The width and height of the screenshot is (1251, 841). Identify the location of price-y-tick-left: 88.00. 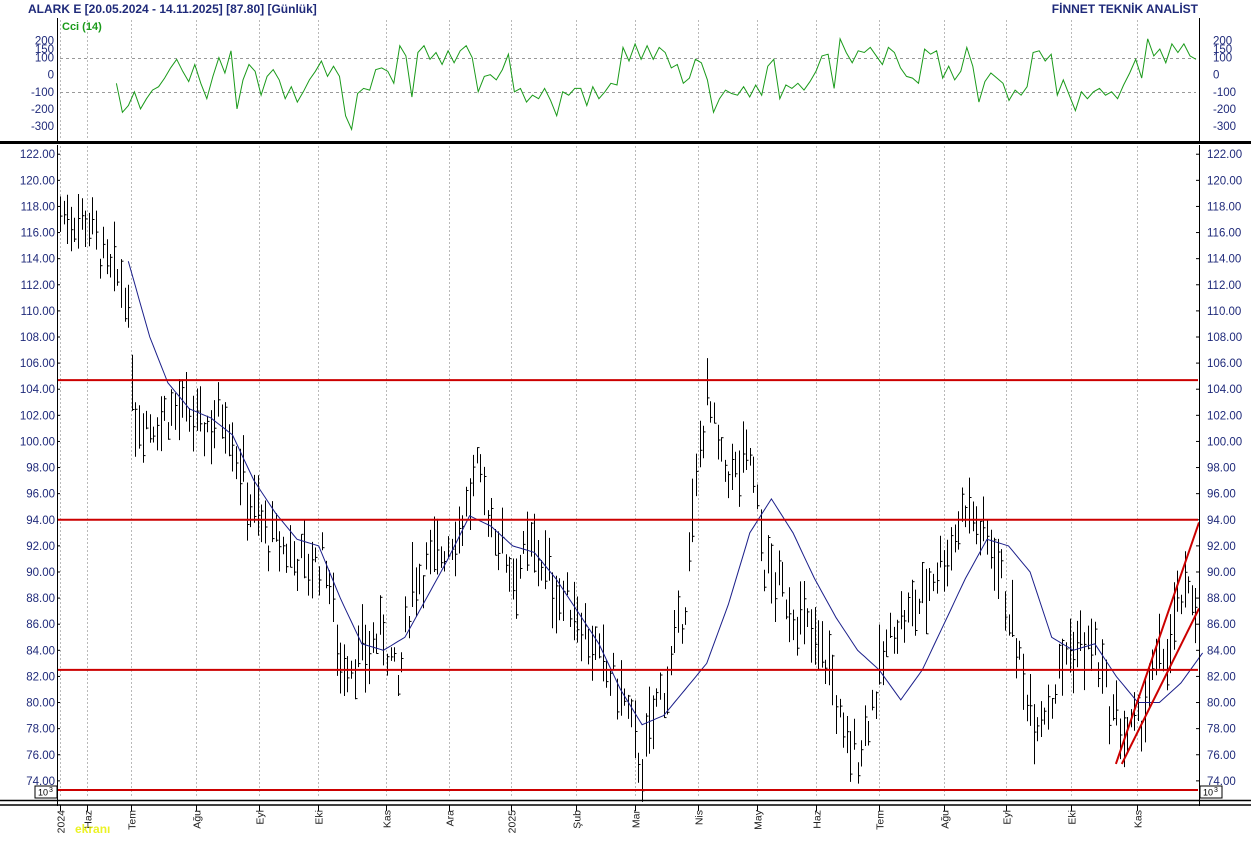
(40, 599).